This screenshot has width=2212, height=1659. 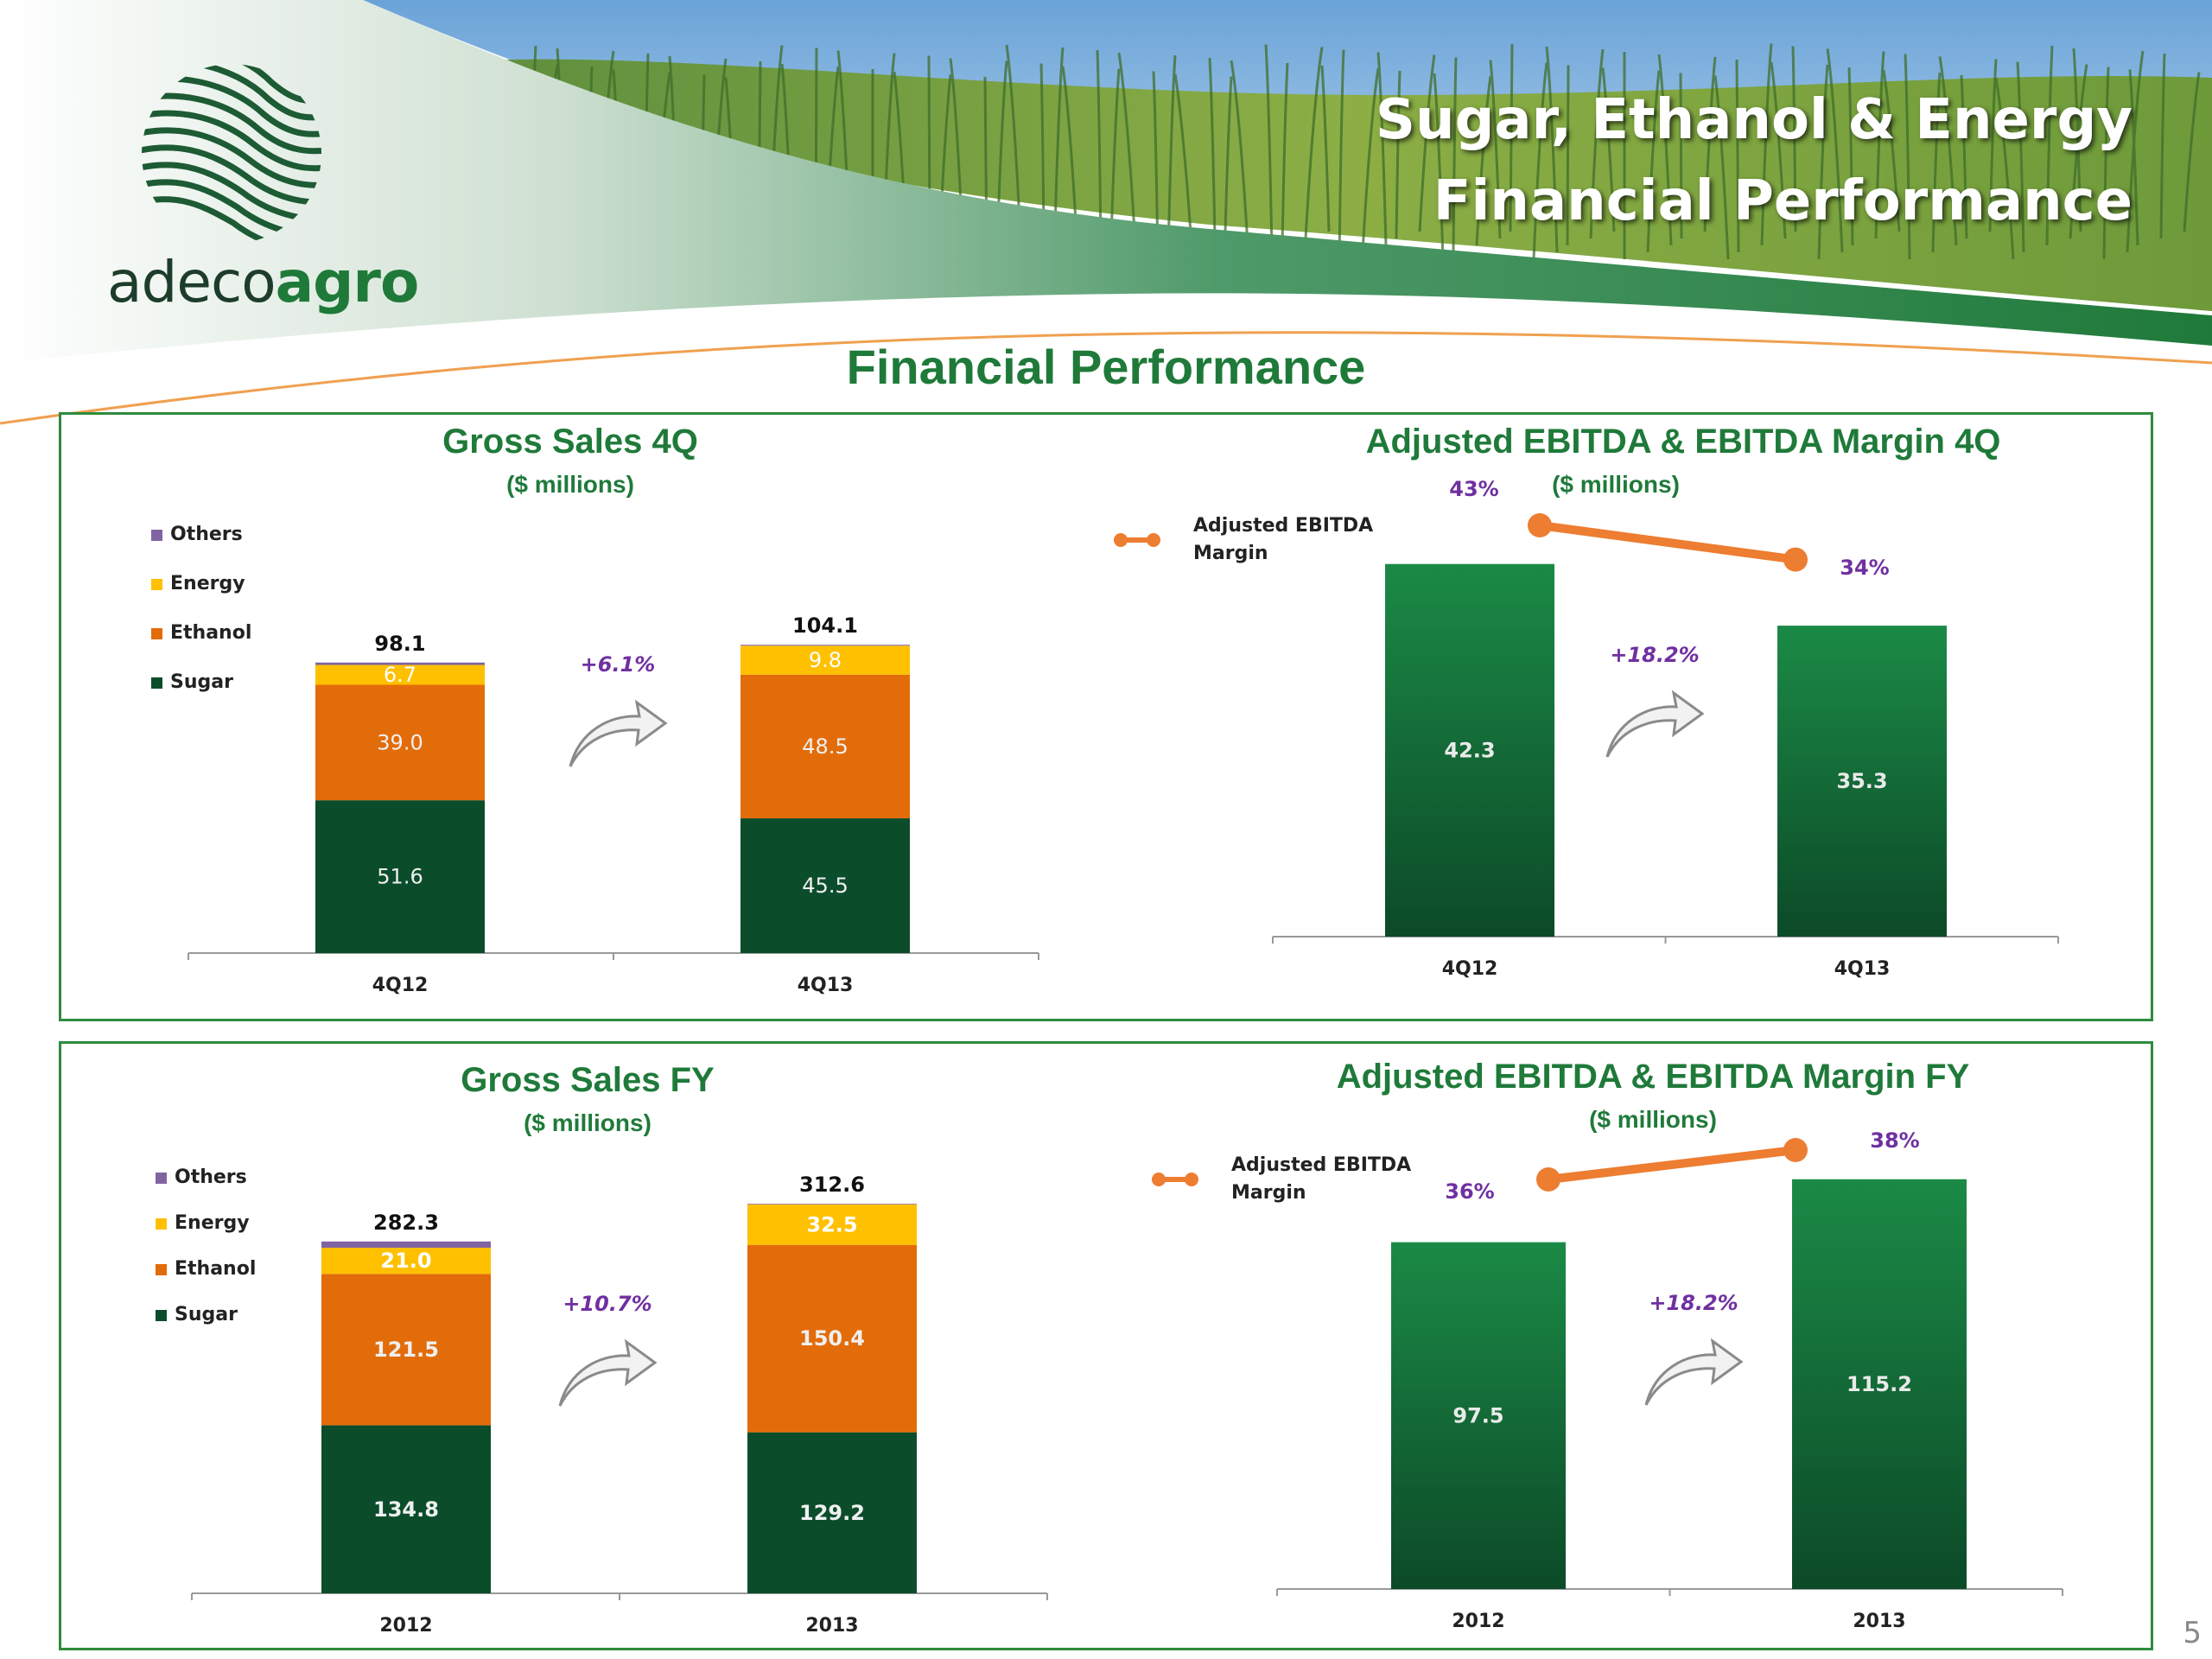 I want to click on data-label-energy: 21.0, so click(x=405, y=1261).